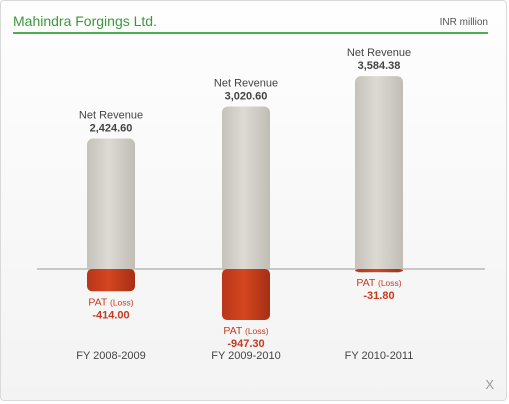 This screenshot has height=404, width=509. Describe the element at coordinates (378, 296) in the screenshot. I see `pat-value-label: -31.80` at that location.